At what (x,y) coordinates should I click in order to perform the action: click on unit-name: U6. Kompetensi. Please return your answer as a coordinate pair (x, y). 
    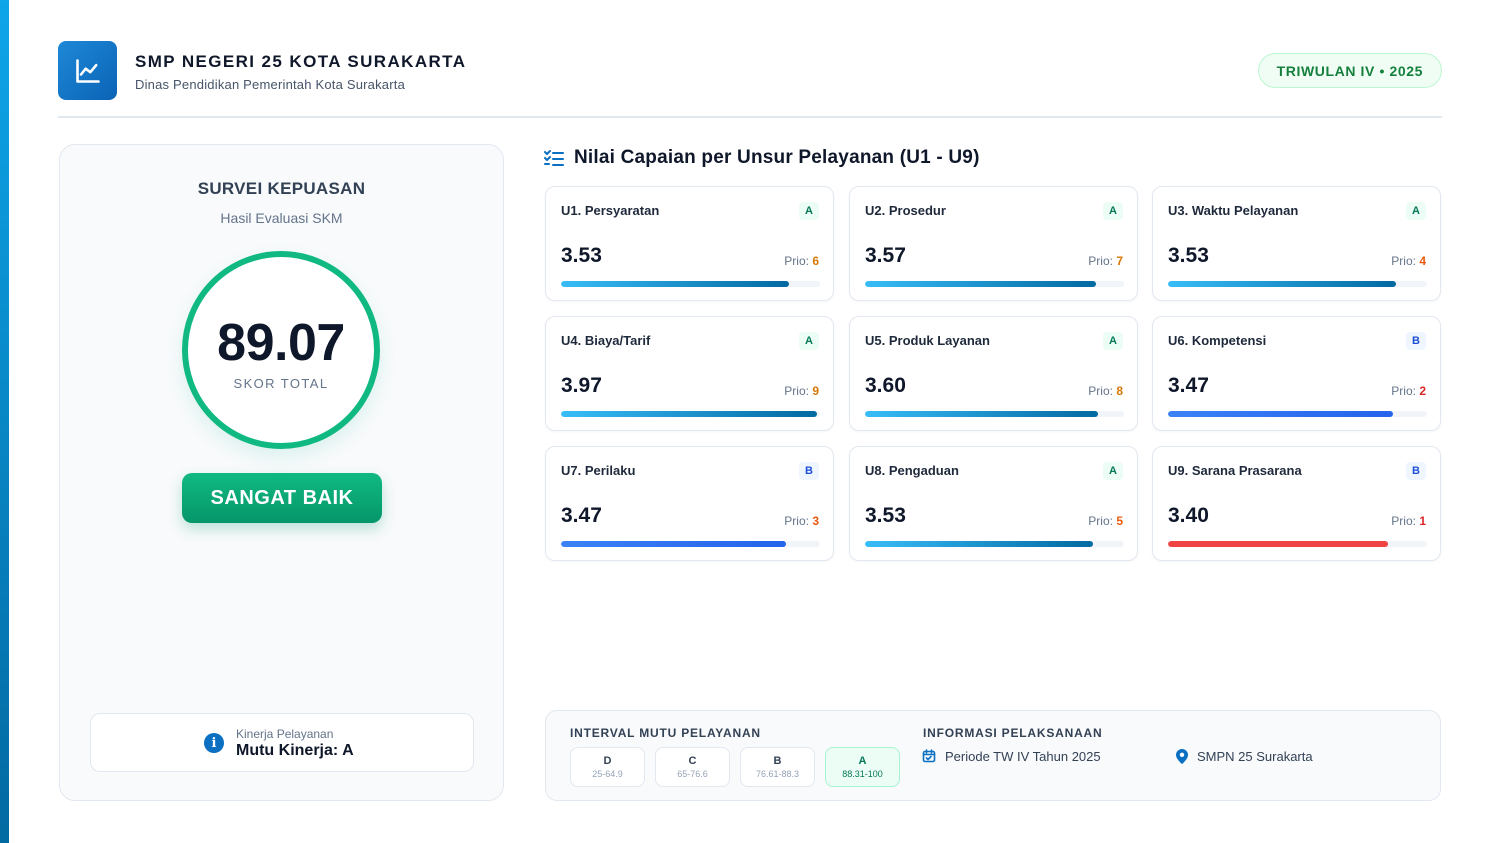
    Looking at the image, I should click on (1217, 340).